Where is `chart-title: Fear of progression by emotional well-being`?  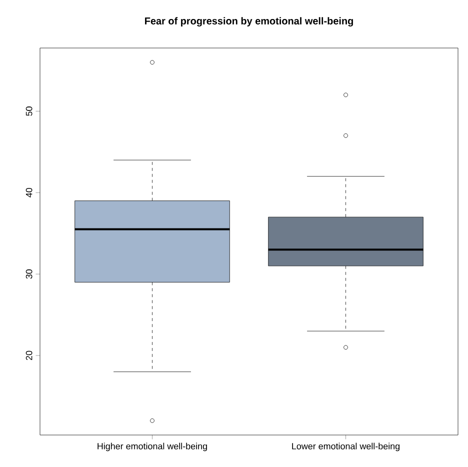 chart-title: Fear of progression by emotional well-being is located at coordinates (249, 21).